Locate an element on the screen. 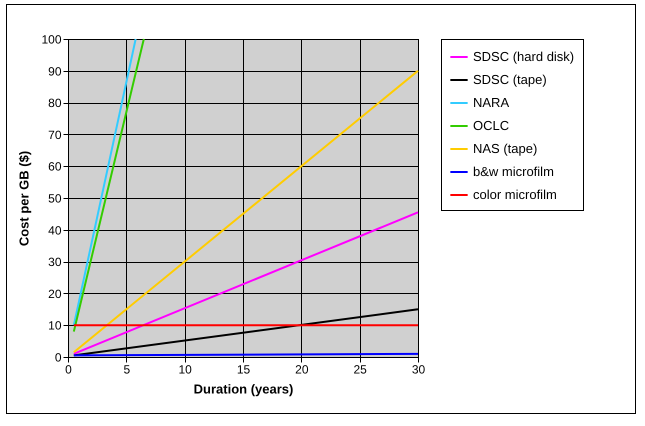  x-tick-label: 20 is located at coordinates (302, 369).